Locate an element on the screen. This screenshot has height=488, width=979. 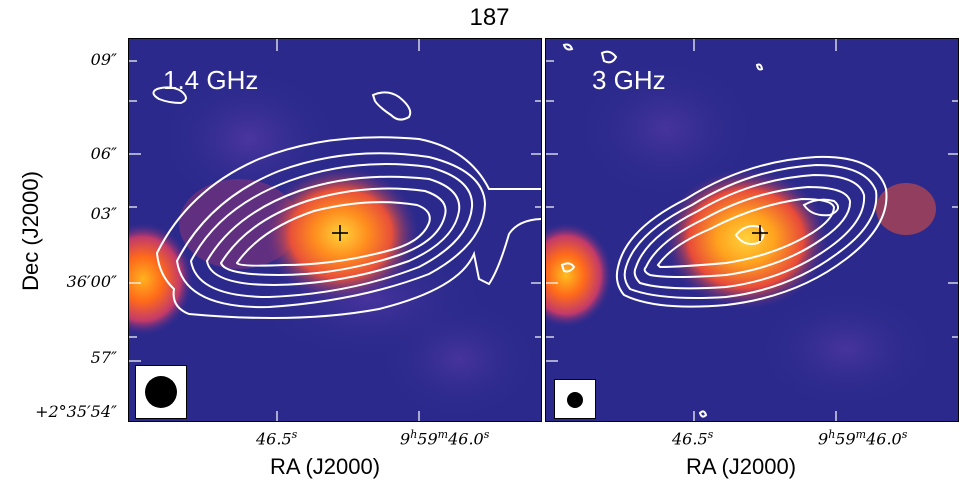
y-axis-label: Dec (J2000) is located at coordinates (30, 231).